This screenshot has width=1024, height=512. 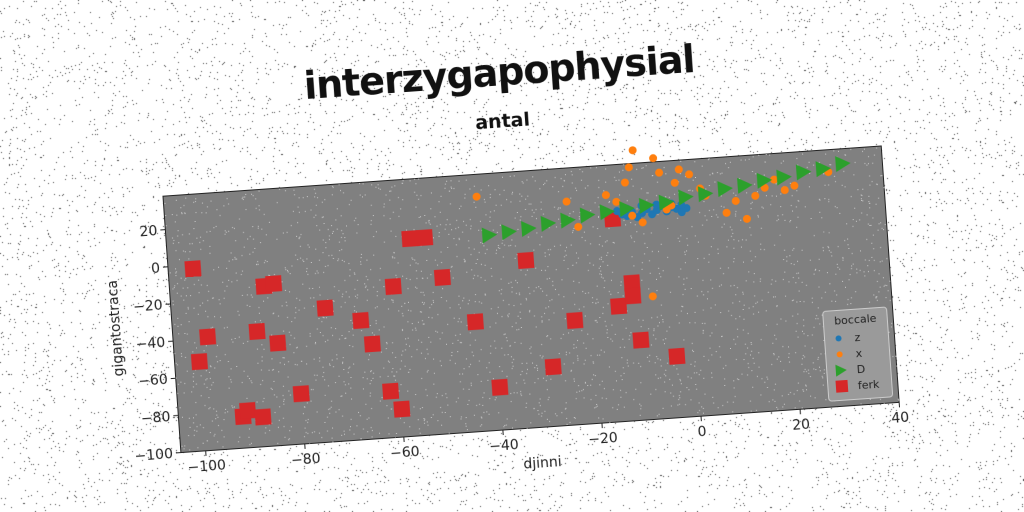 I want to click on legend-label-x: x, so click(x=859, y=353).